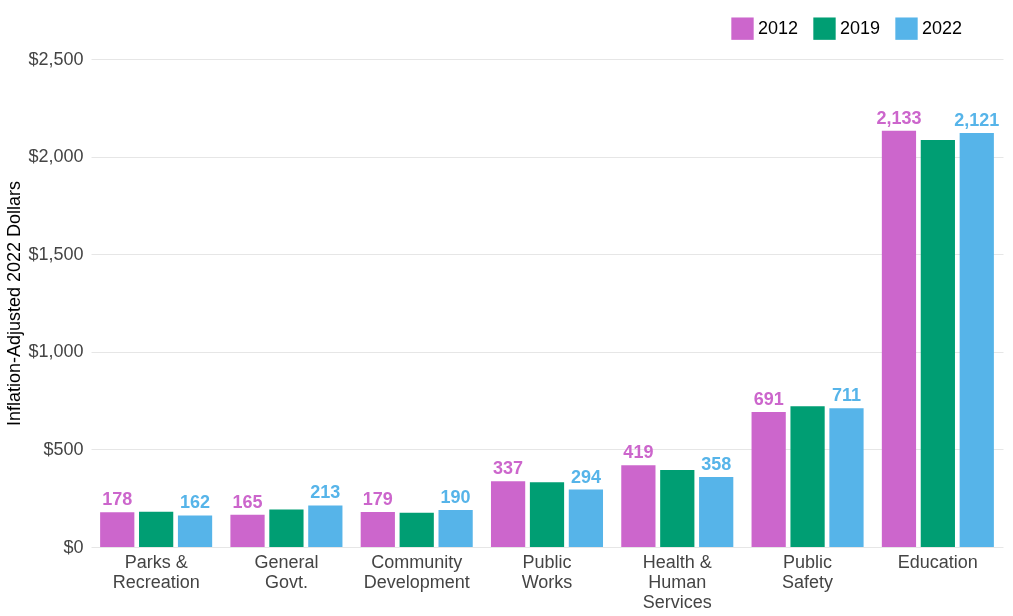 Image resolution: width=1013 pixels, height=616 pixels. Describe the element at coordinates (56, 156) in the screenshot. I see `y-tick-label: $2,000` at that location.